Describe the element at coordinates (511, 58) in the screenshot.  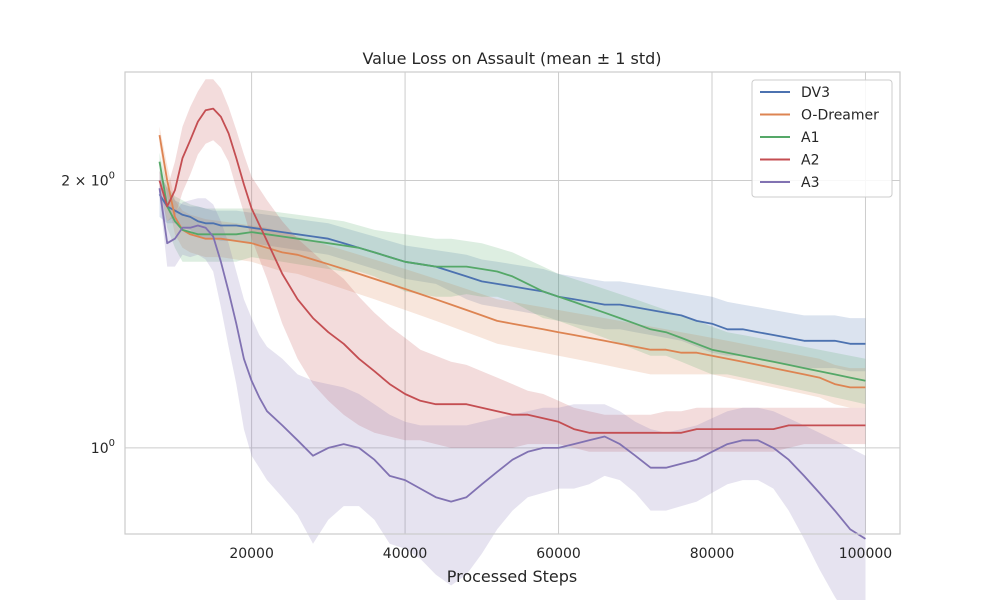
I see `chart-title: Value Loss on Assault (mean ± 1 std)` at that location.